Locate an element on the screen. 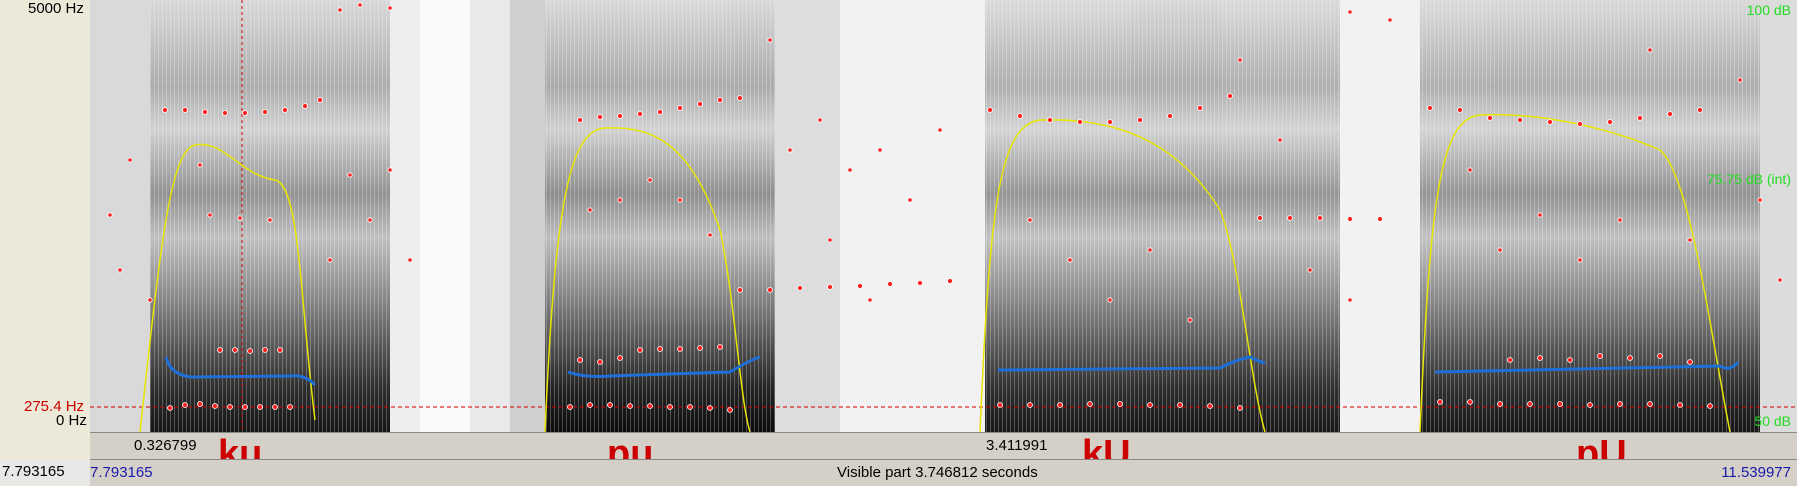  total-start-label: 7.793165 is located at coordinates (33, 471).